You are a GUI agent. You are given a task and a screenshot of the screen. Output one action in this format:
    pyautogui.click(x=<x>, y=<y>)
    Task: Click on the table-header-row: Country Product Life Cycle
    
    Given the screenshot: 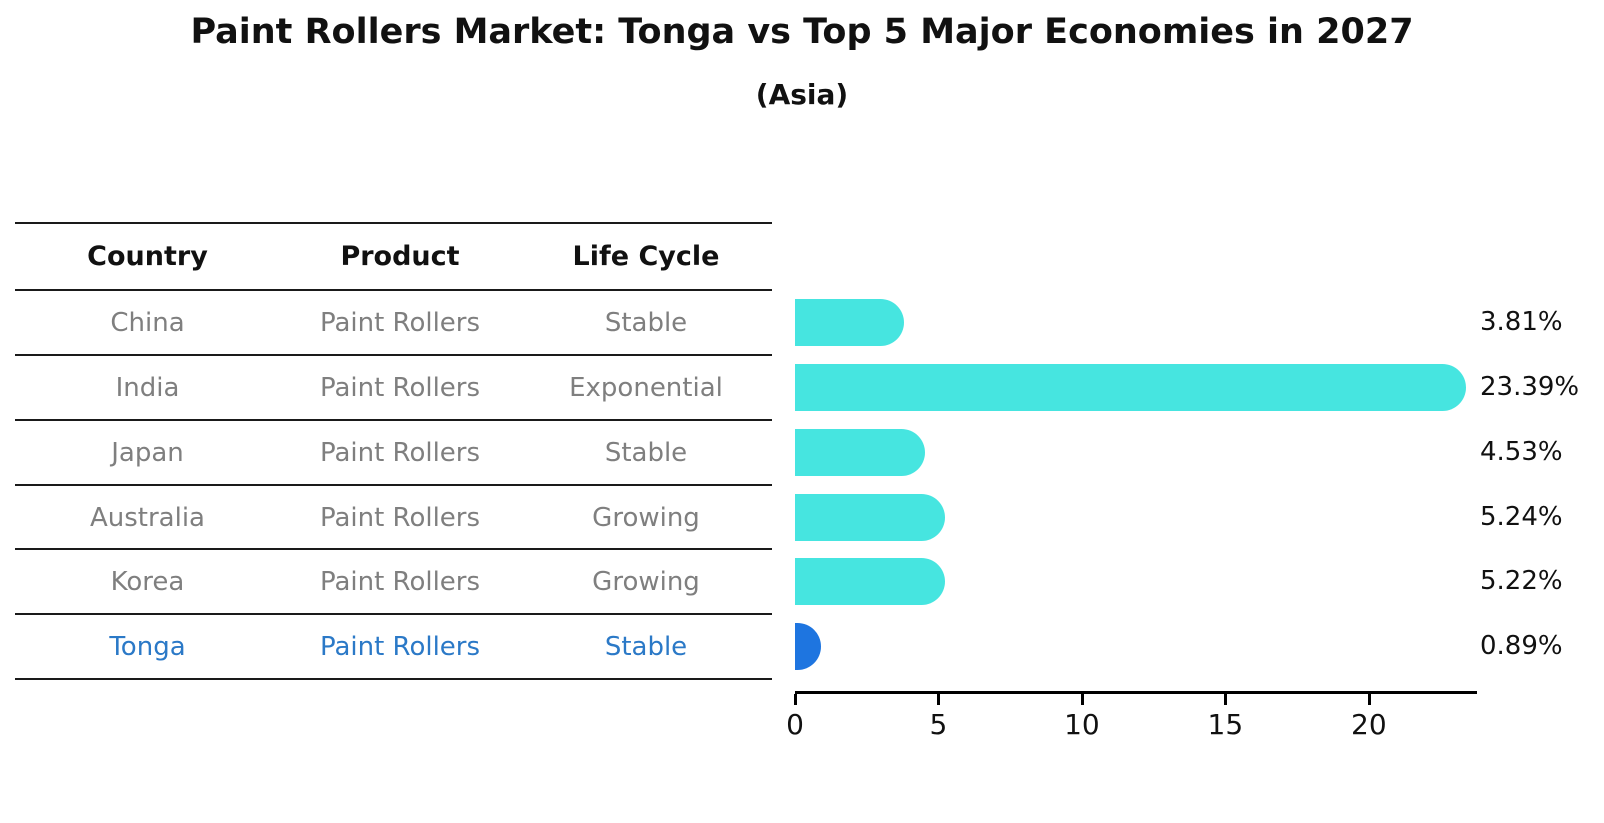 What is the action you would take?
    pyautogui.click(x=393, y=256)
    